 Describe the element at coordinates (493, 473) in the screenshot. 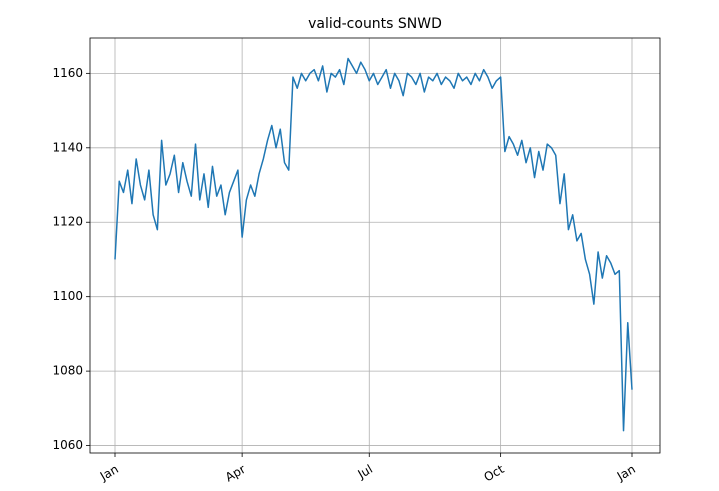

I see `x-tick-label: Oct` at that location.